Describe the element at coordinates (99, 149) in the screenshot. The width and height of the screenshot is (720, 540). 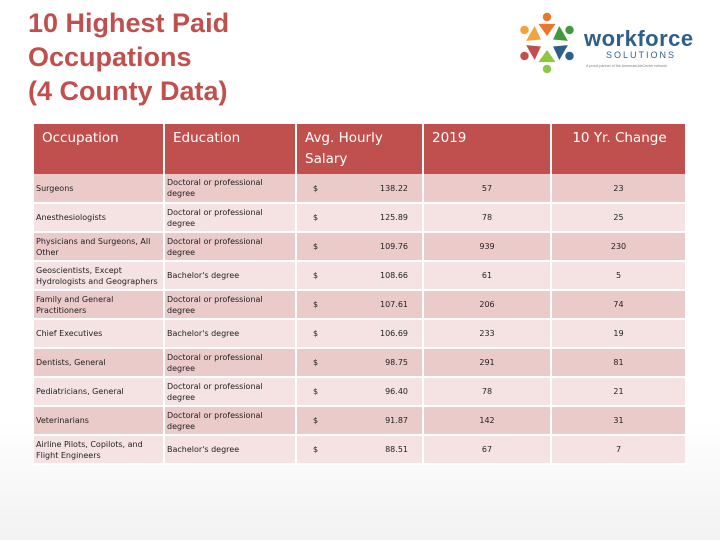
I see `header-occupation: Occupation` at that location.